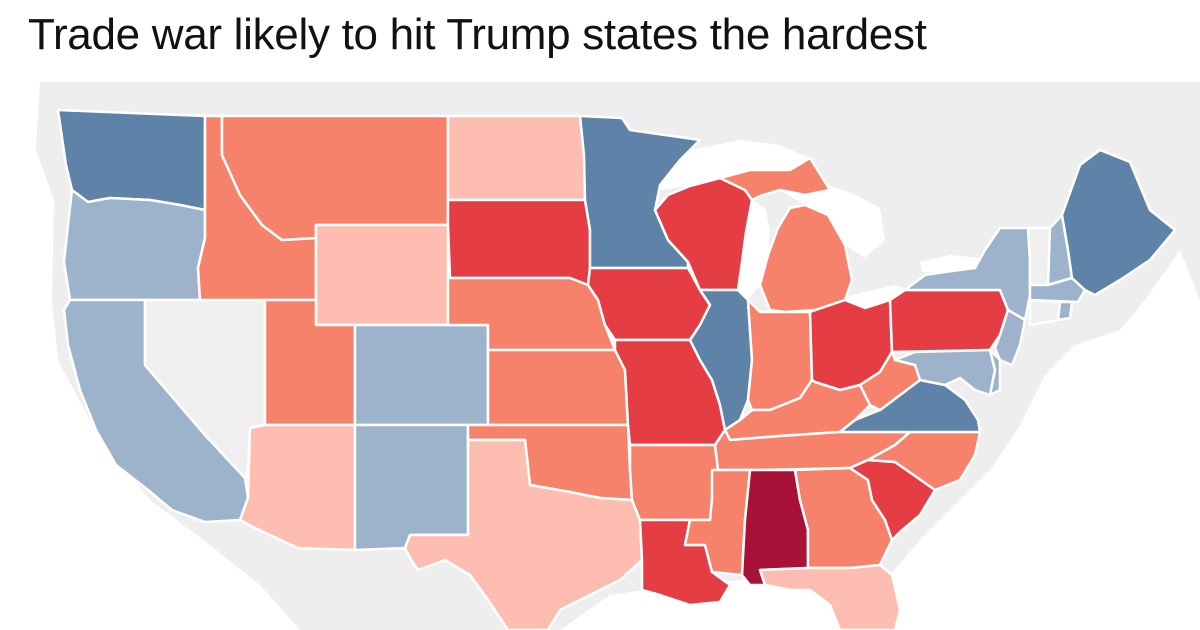 The height and width of the screenshot is (630, 1200). Describe the element at coordinates (649, 304) in the screenshot. I see `state-iowa` at that location.